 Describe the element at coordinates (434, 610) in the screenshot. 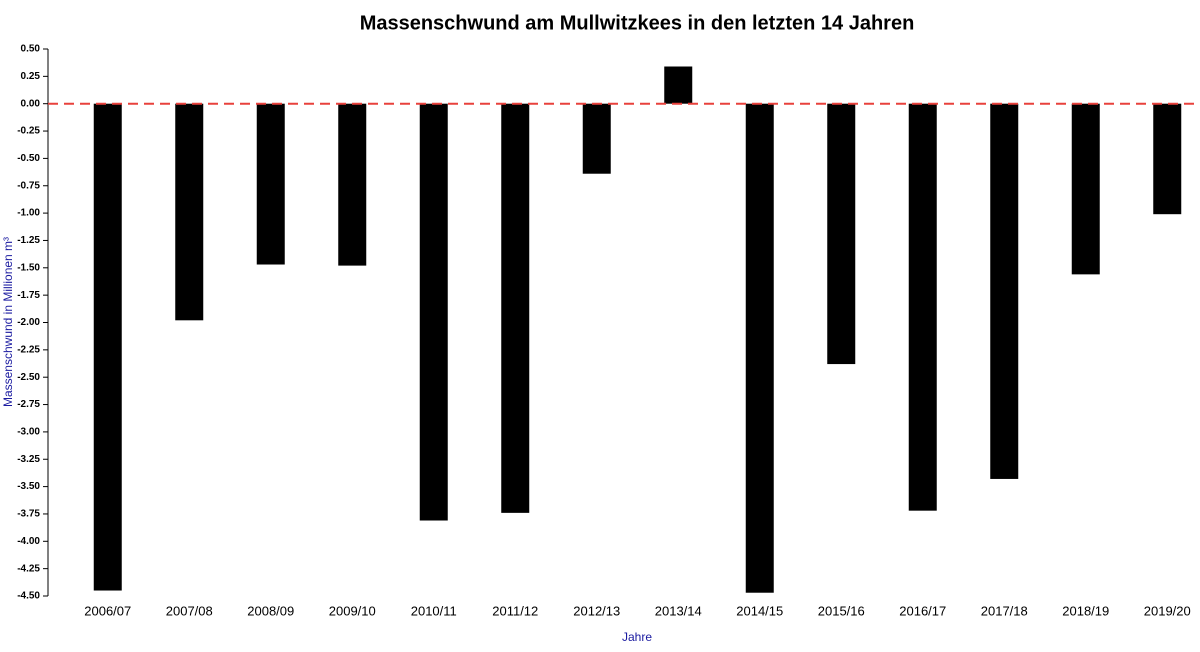

I see `x-tick-label: 2010/11` at that location.